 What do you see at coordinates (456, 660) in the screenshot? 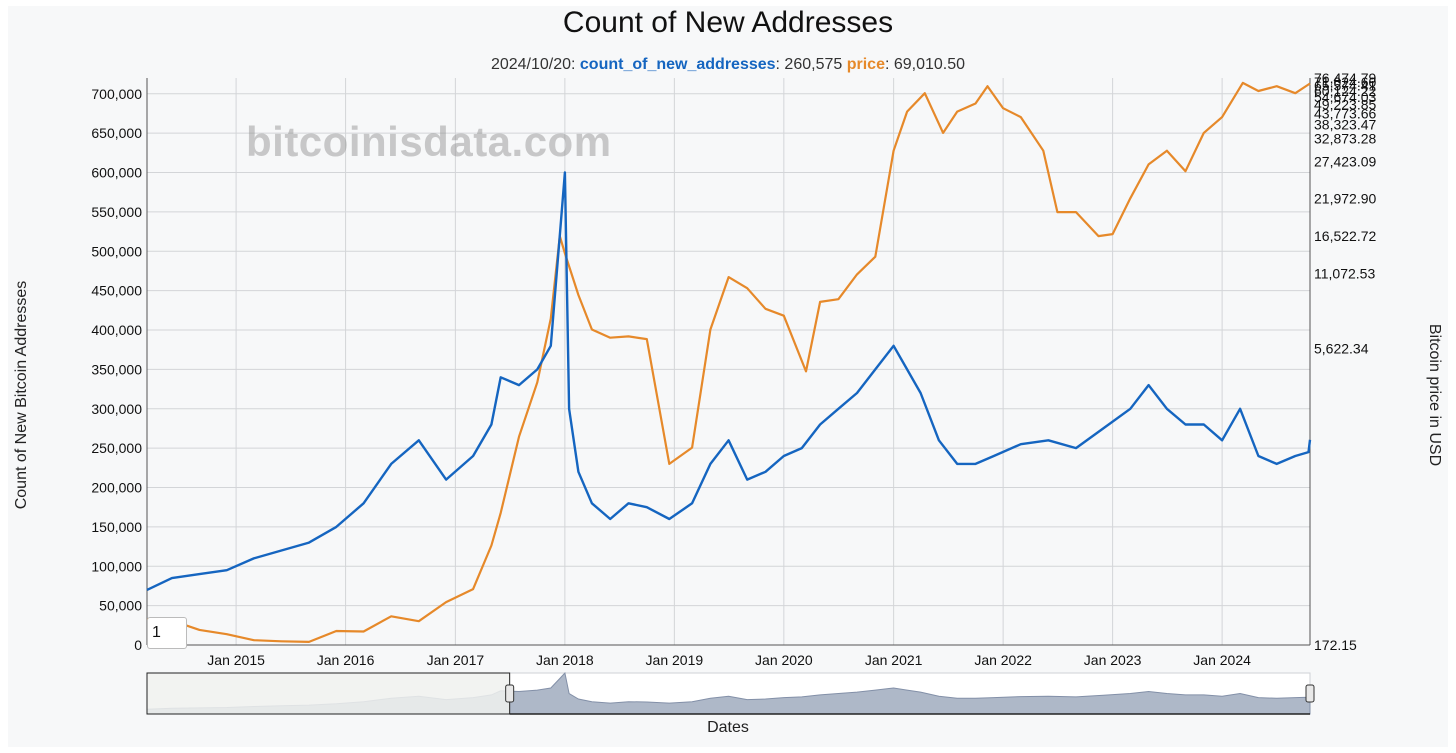
I see `x-tick-label: Jan 2017` at bounding box center [456, 660].